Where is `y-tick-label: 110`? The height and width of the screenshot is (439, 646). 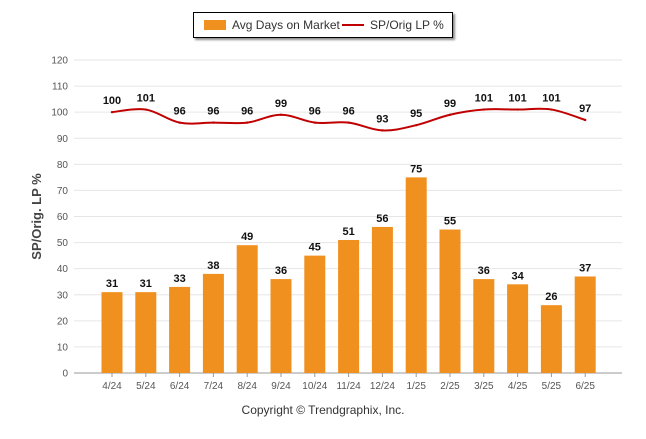
y-tick-label: 110 is located at coordinates (60, 87).